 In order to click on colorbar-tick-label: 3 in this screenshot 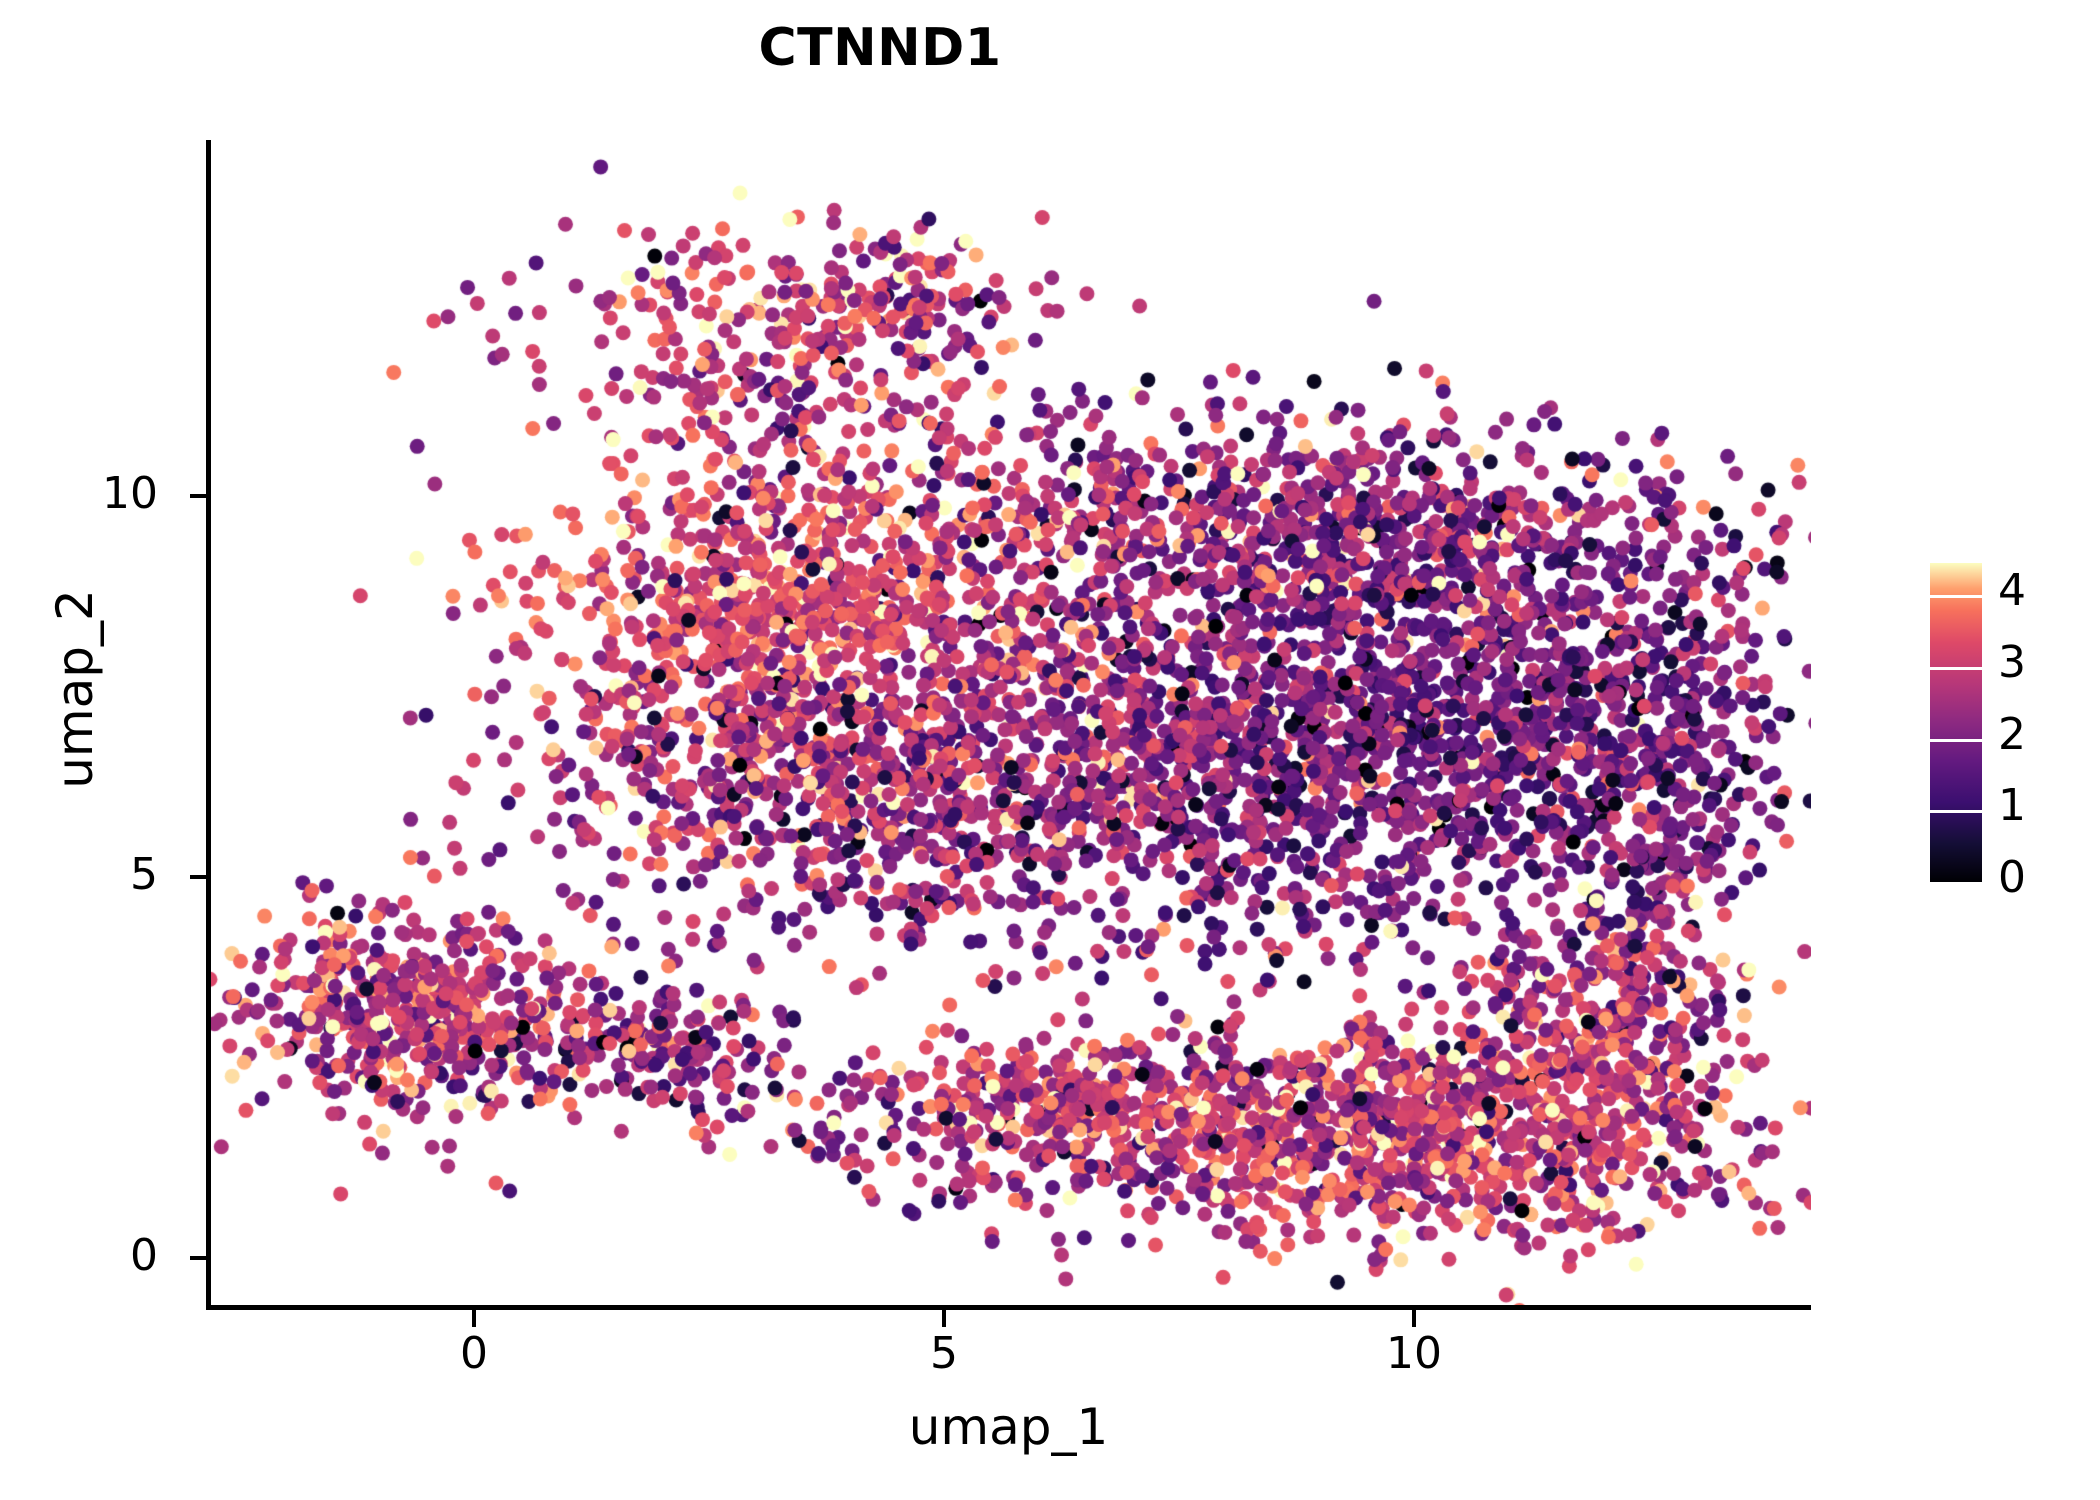, I will do `click(2012, 662)`.